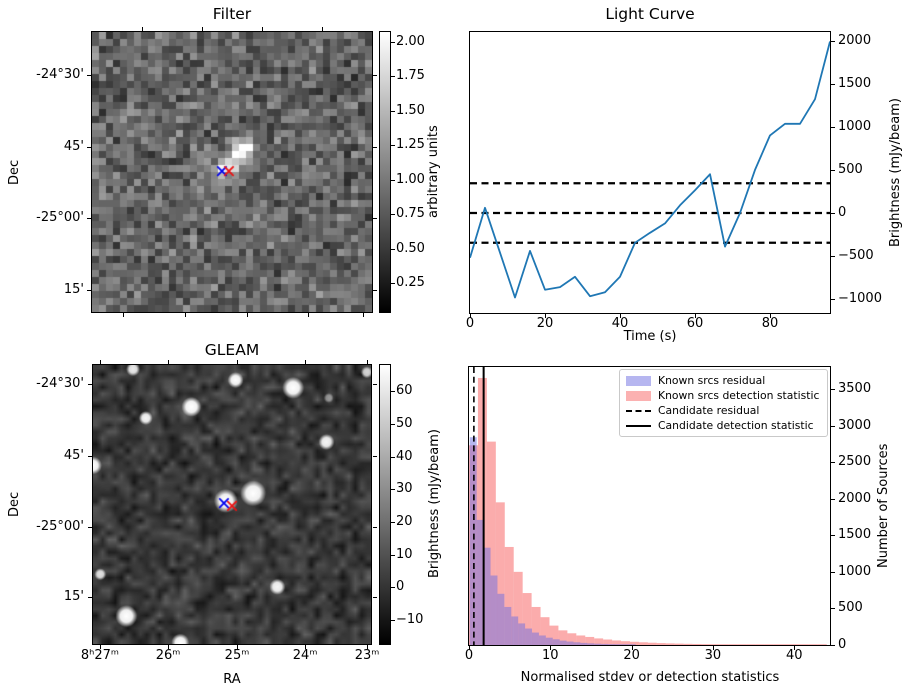 Image resolution: width=915 pixels, height=699 pixels. Describe the element at coordinates (855, 498) in the screenshot. I see `histogram-ytick-label: 2000` at that location.